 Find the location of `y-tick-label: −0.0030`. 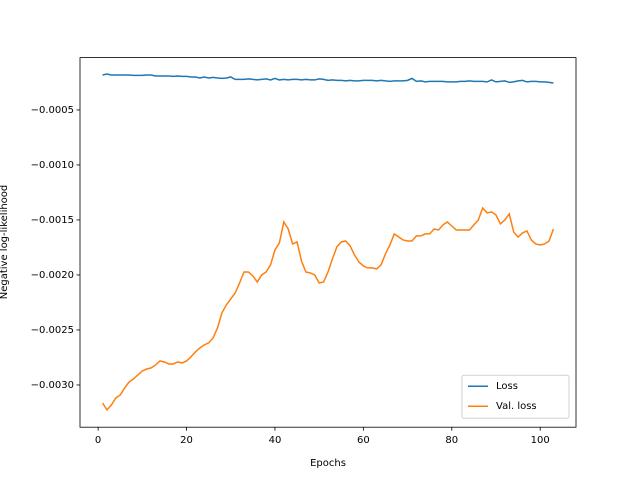

y-tick-label: −0.0030 is located at coordinates (52, 385).